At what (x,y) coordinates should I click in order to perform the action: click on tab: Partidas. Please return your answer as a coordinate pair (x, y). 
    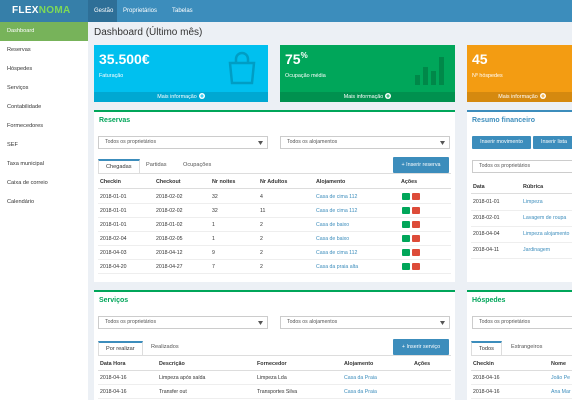
    Looking at the image, I should click on (156, 165).